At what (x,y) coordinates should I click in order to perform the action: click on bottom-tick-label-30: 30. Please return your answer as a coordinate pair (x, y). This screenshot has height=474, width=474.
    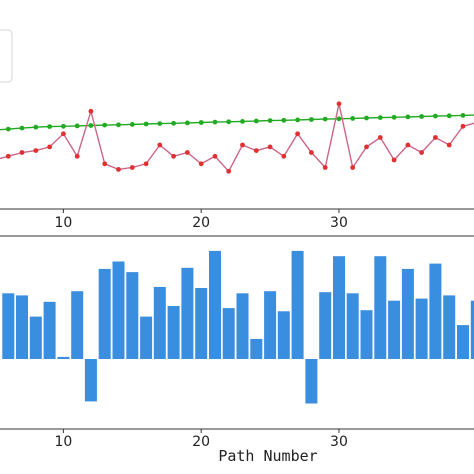
    Looking at the image, I should click on (339, 442).